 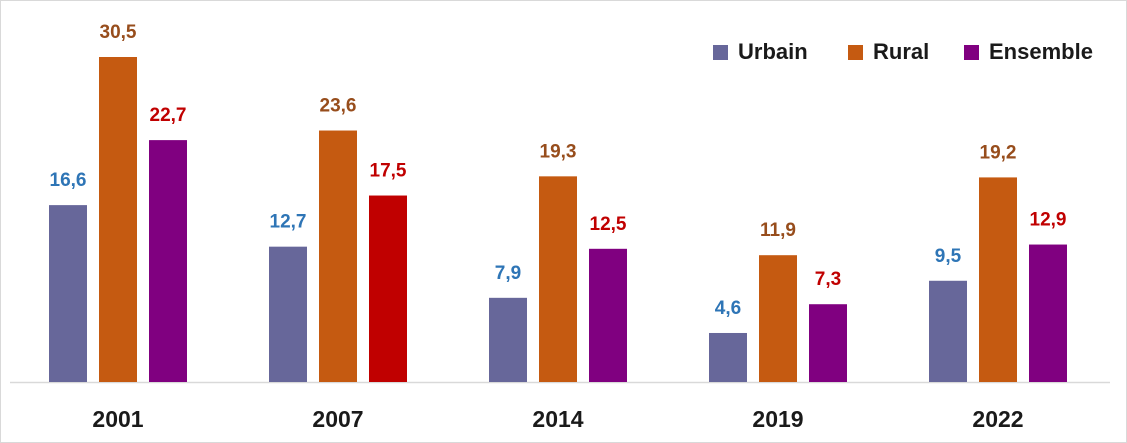 I want to click on legend-label: Urbain, so click(x=773, y=51).